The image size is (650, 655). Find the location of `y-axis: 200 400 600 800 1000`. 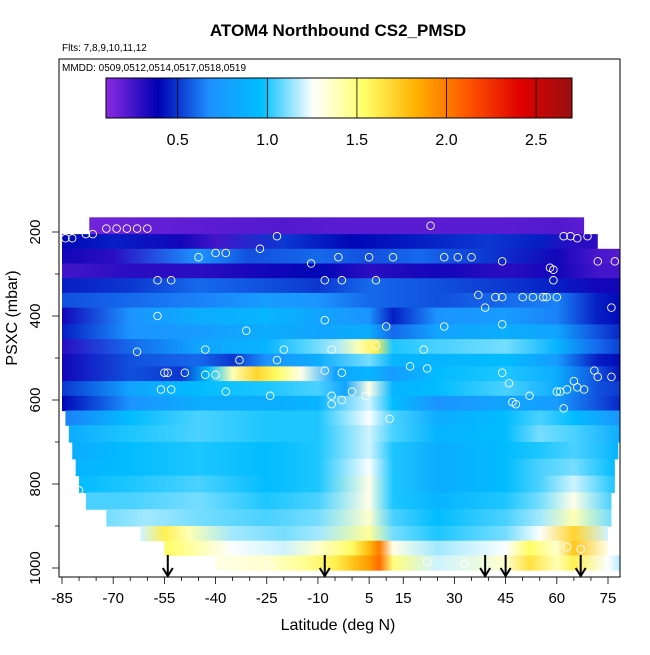

y-axis: 200 400 600 800 1000 is located at coordinates (43, 402).